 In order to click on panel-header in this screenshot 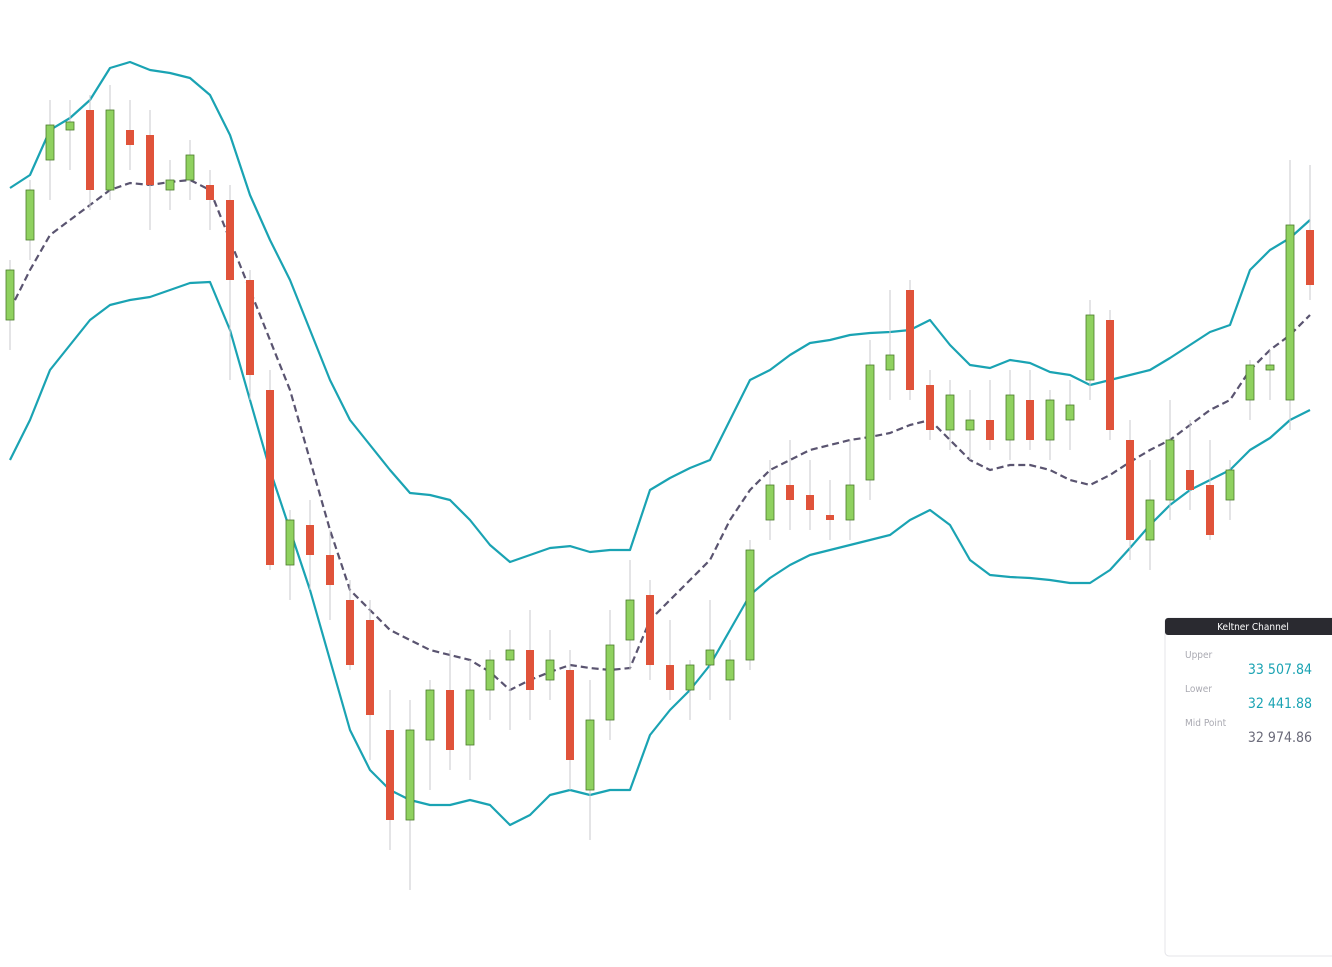, I will do `click(1248, 626)`.